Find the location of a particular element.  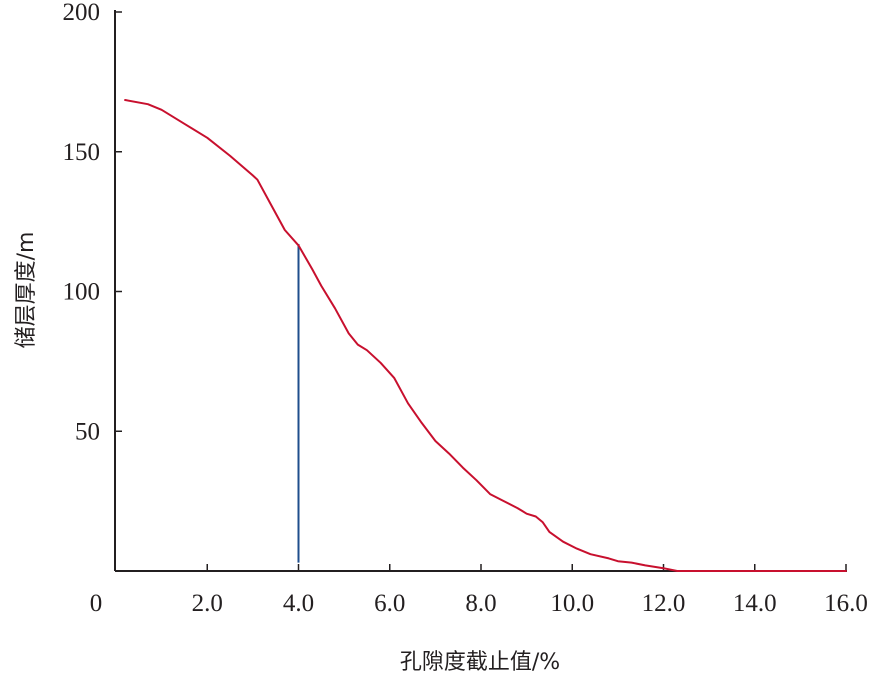

y-tick-label: 100 is located at coordinates (82, 292).